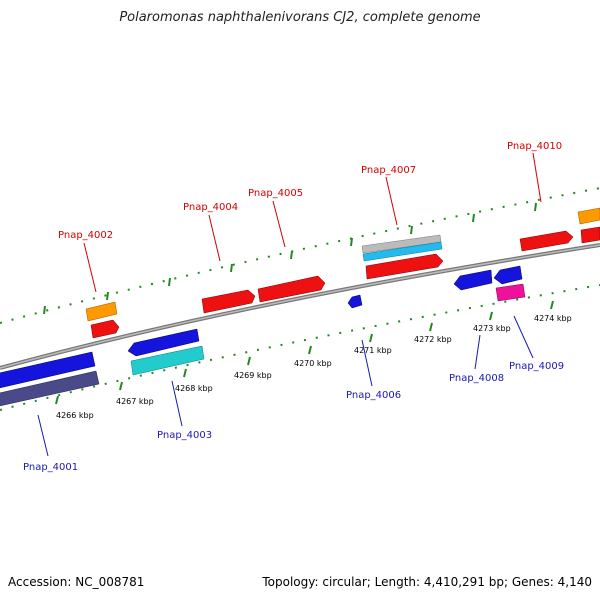 The height and width of the screenshot is (600, 600). I want to click on tick-label-4272: 4272 kbp, so click(433, 339).